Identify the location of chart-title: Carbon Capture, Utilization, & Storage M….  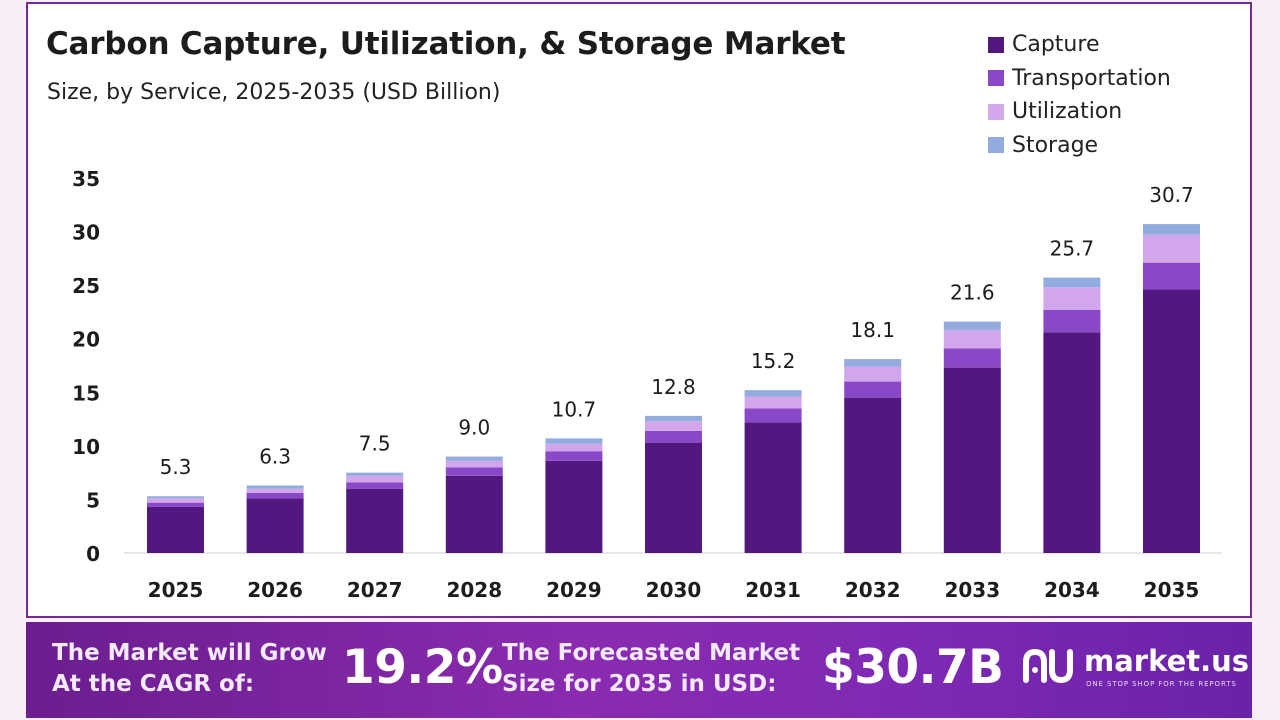
(446, 44).